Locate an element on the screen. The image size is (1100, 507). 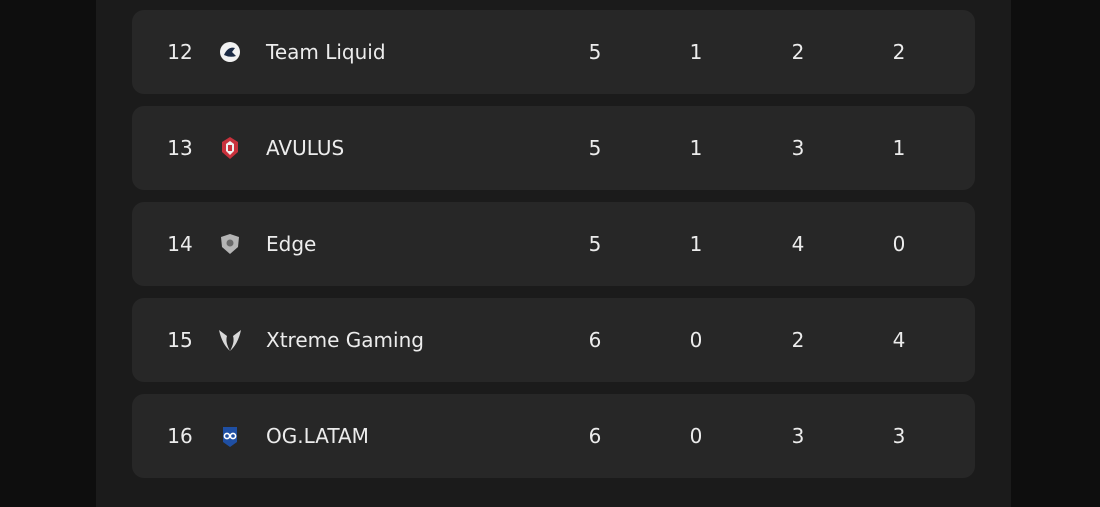
rank: 12 is located at coordinates (180, 52).